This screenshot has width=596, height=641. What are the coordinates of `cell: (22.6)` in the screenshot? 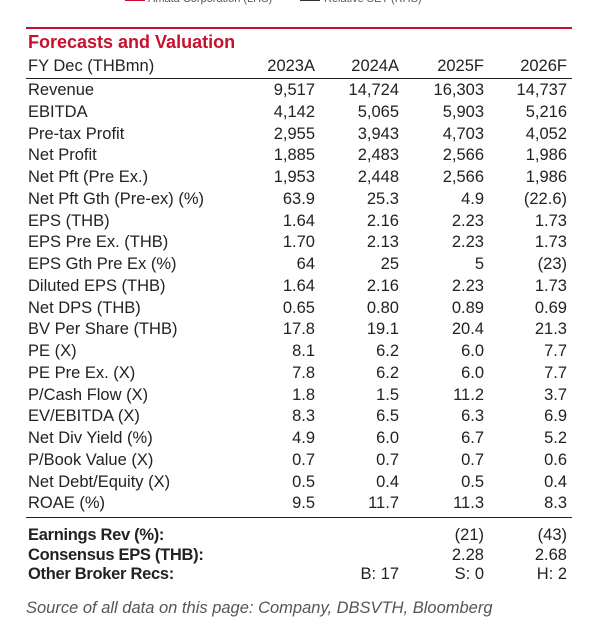 It's located at (545, 198).